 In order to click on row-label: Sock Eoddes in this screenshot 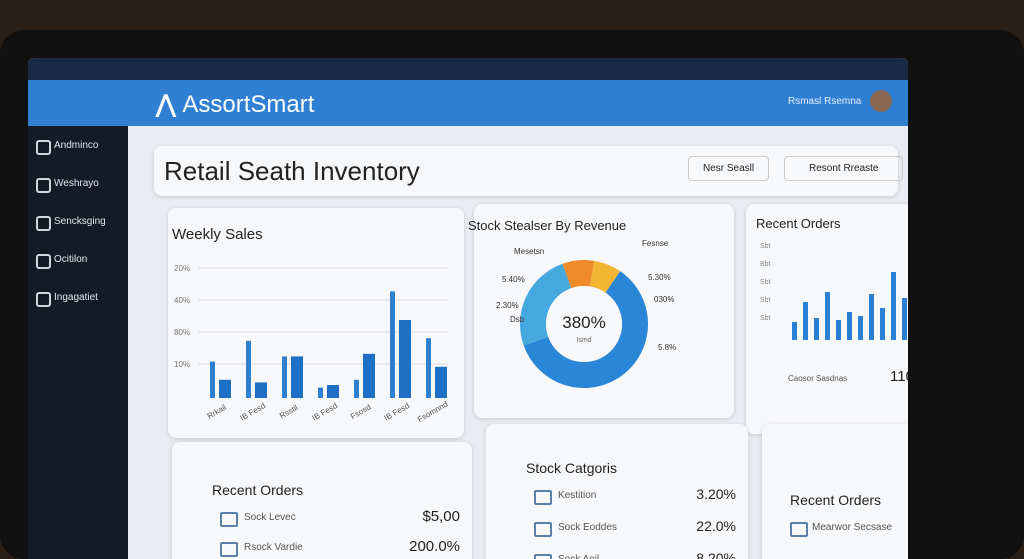, I will do `click(587, 527)`.